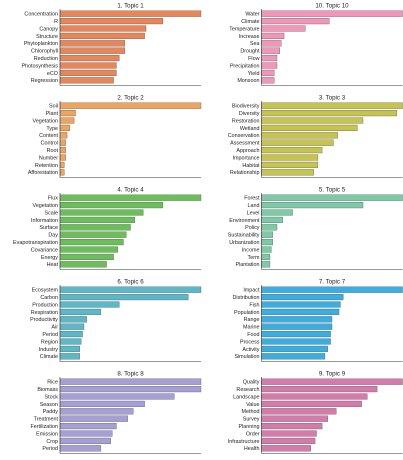 The image size is (403, 460). Describe the element at coordinates (311, 403) in the screenshot. I see `bar-value` at that location.